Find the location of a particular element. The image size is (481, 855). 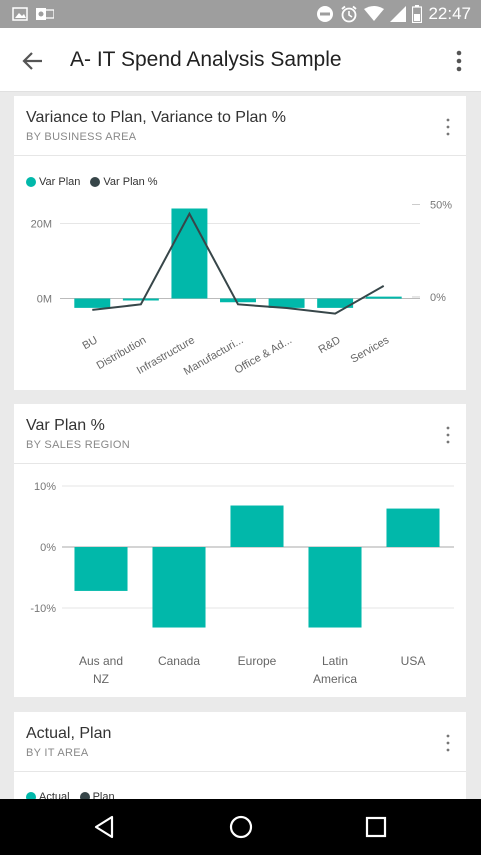

navigation-bar is located at coordinates (240, 827).